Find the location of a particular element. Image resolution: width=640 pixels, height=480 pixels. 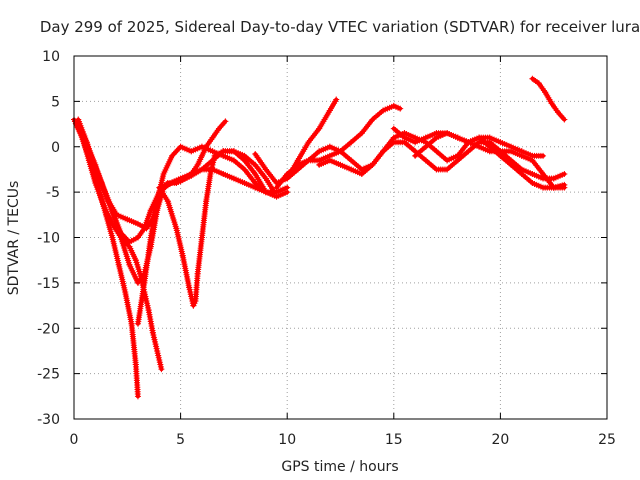

x-tick-label: 5 is located at coordinates (180, 440).